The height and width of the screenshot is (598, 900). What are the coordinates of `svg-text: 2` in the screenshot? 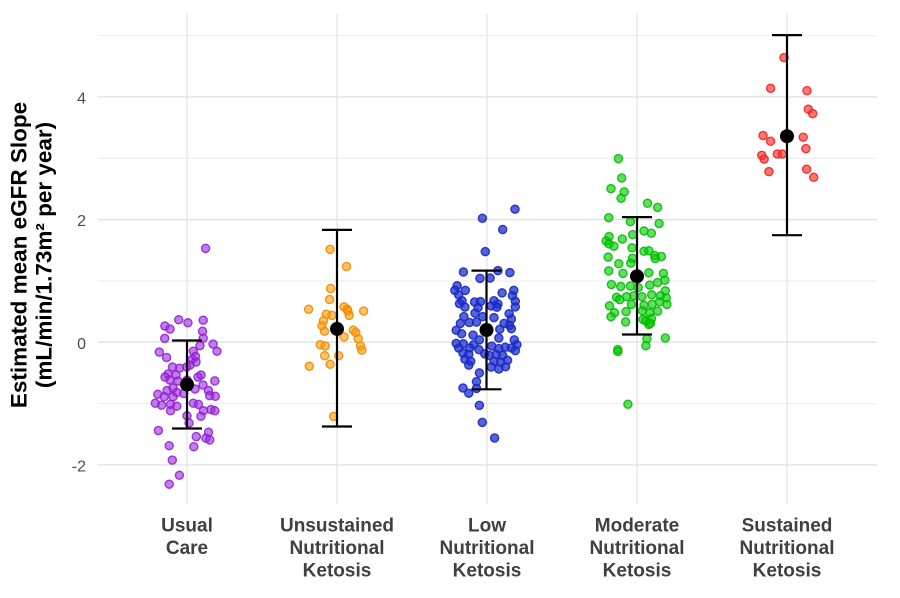 It's located at (81, 221).